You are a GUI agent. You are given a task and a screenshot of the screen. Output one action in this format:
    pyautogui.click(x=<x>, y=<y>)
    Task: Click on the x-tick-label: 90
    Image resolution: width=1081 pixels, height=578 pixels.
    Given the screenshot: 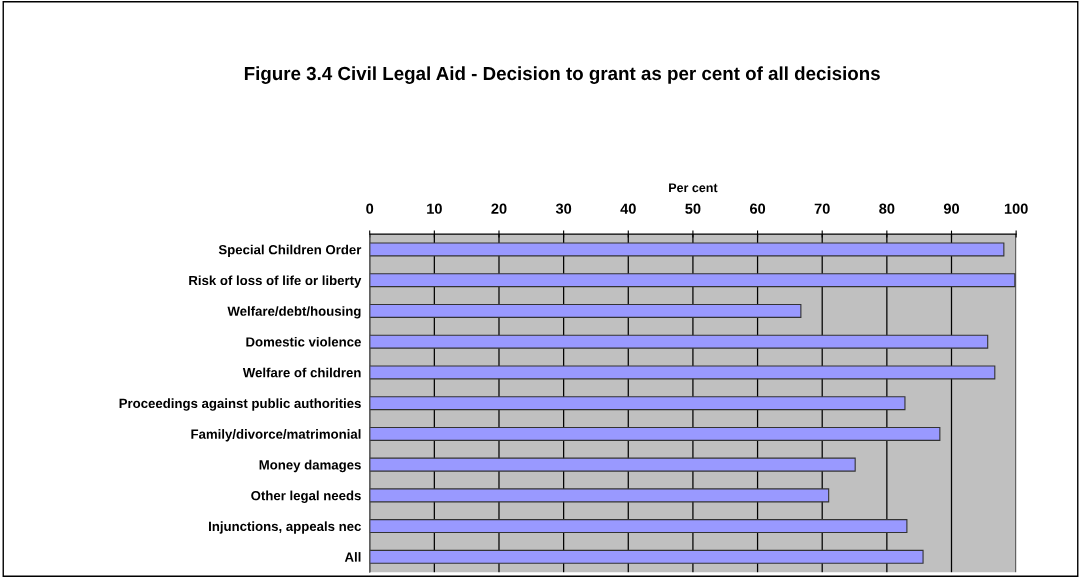 What is the action you would take?
    pyautogui.click(x=951, y=208)
    